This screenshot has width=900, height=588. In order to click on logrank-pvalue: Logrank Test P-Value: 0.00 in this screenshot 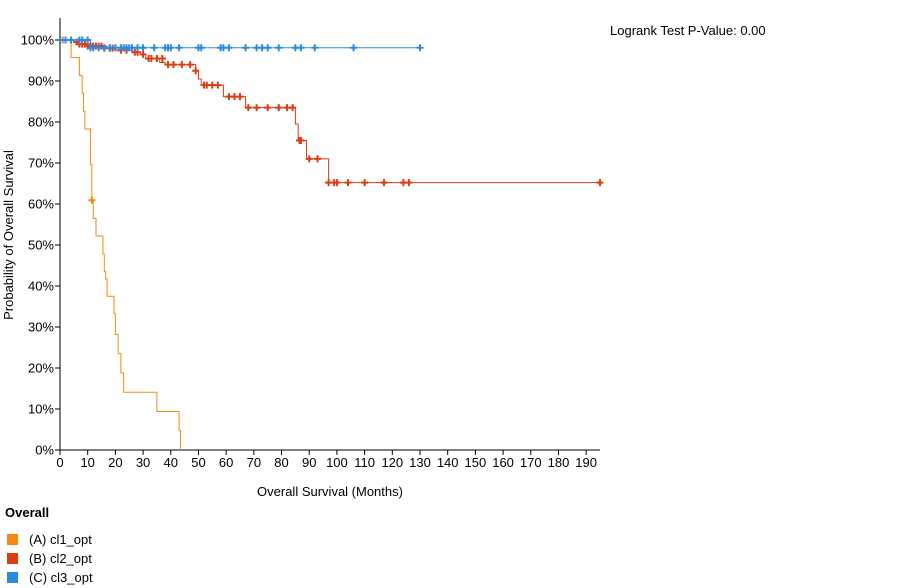, I will do `click(688, 30)`.